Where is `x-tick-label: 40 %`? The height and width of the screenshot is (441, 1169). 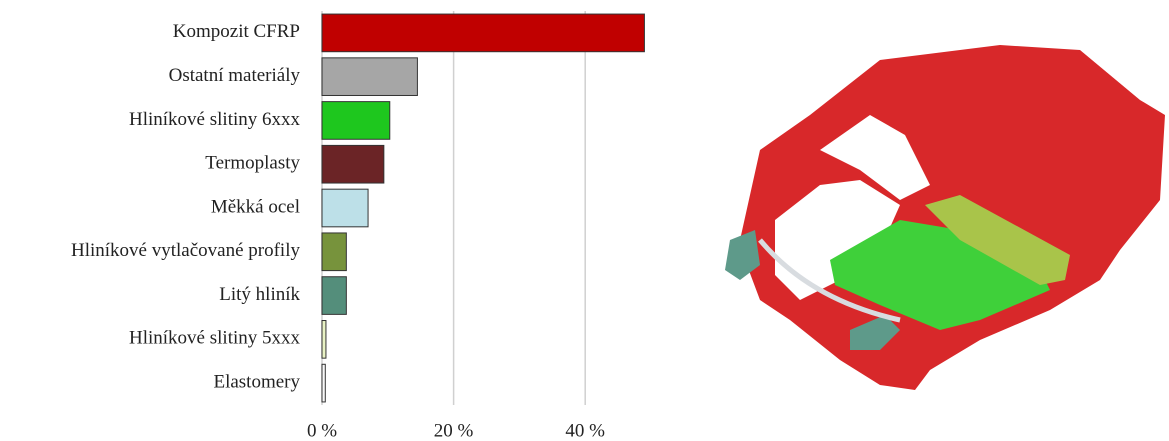 x-tick-label: 40 % is located at coordinates (585, 430).